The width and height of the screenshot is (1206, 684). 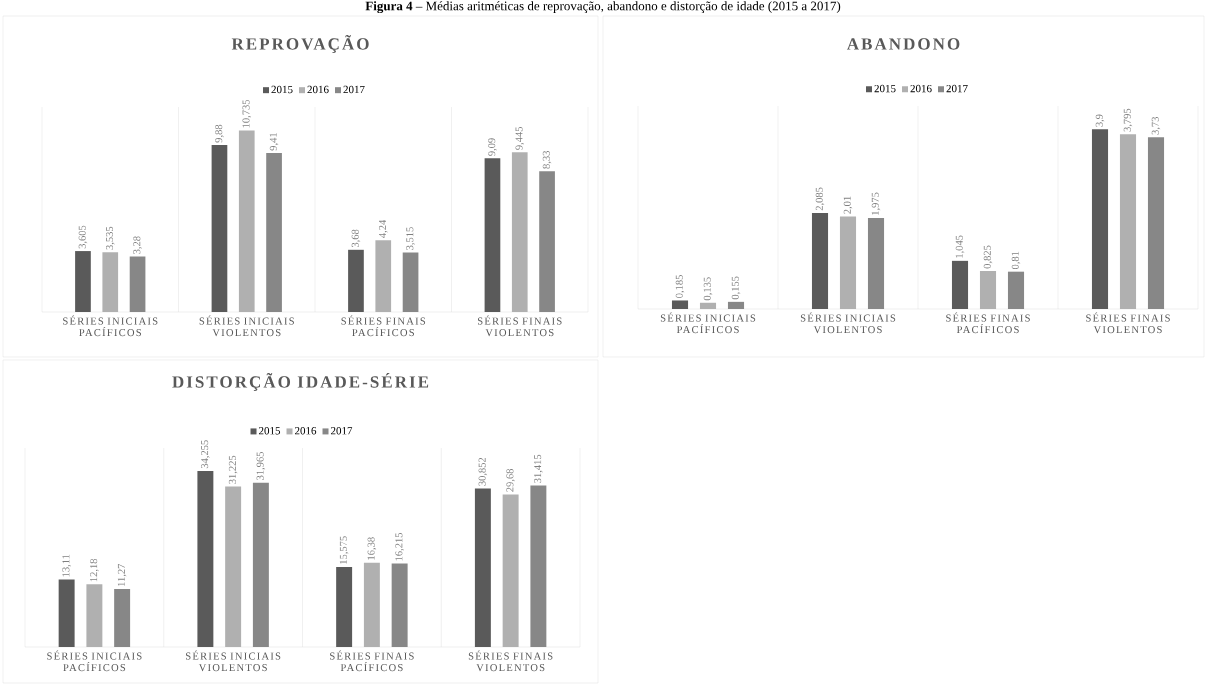 What do you see at coordinates (1100, 120) in the screenshot?
I see `data-label: 3,9` at bounding box center [1100, 120].